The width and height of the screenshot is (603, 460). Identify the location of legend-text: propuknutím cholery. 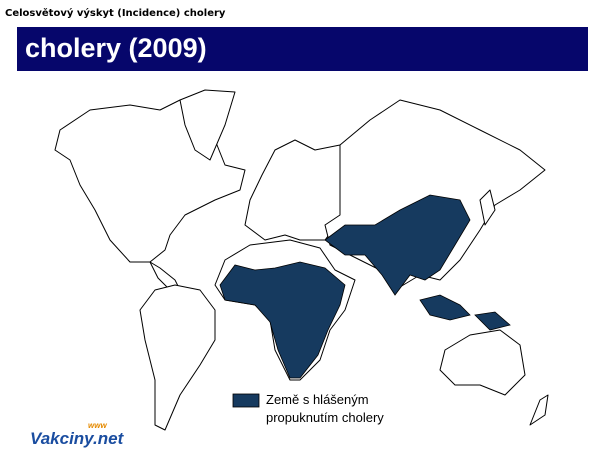
(325, 417).